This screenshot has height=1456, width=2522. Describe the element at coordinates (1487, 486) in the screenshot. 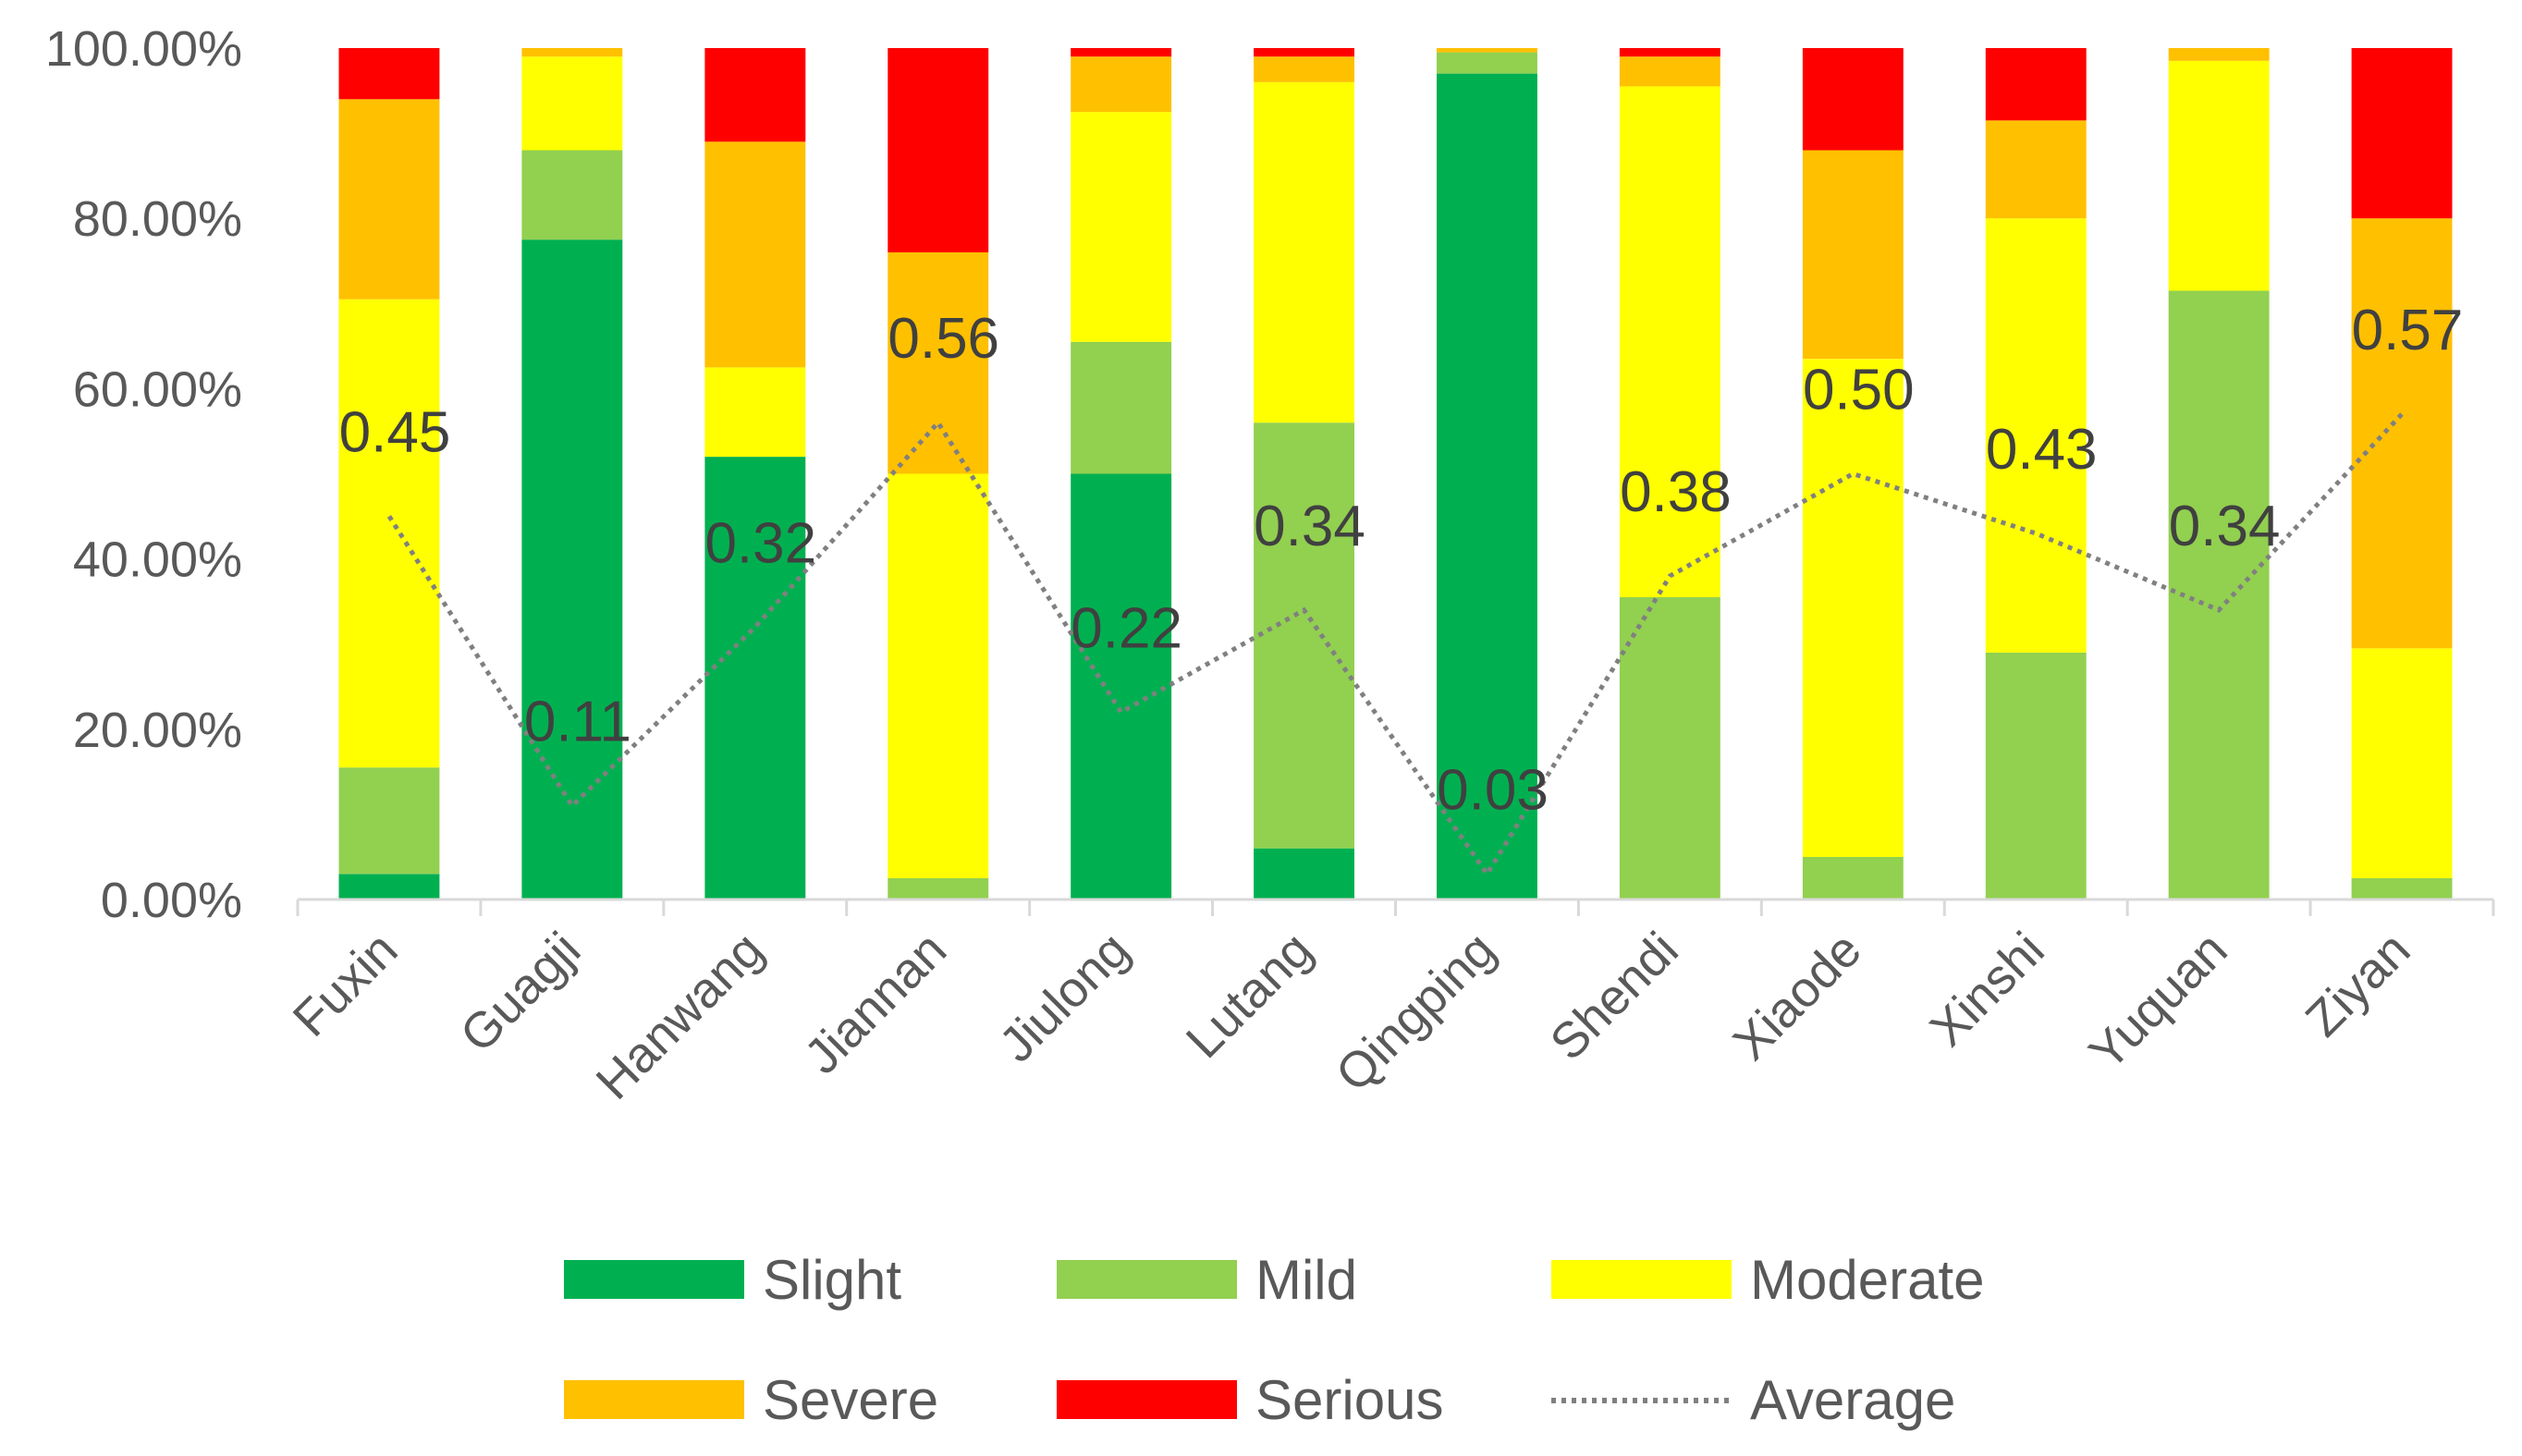

I see `bar-slight-qingping` at that location.